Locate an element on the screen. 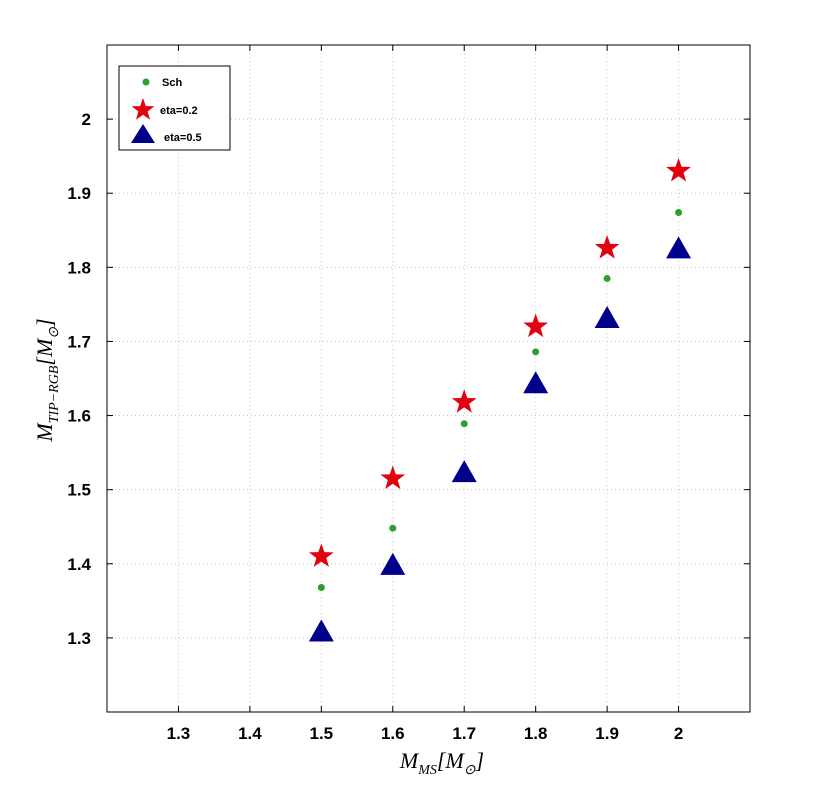 This screenshot has width=830, height=799. x-tick-label: 2 is located at coordinates (678, 733).